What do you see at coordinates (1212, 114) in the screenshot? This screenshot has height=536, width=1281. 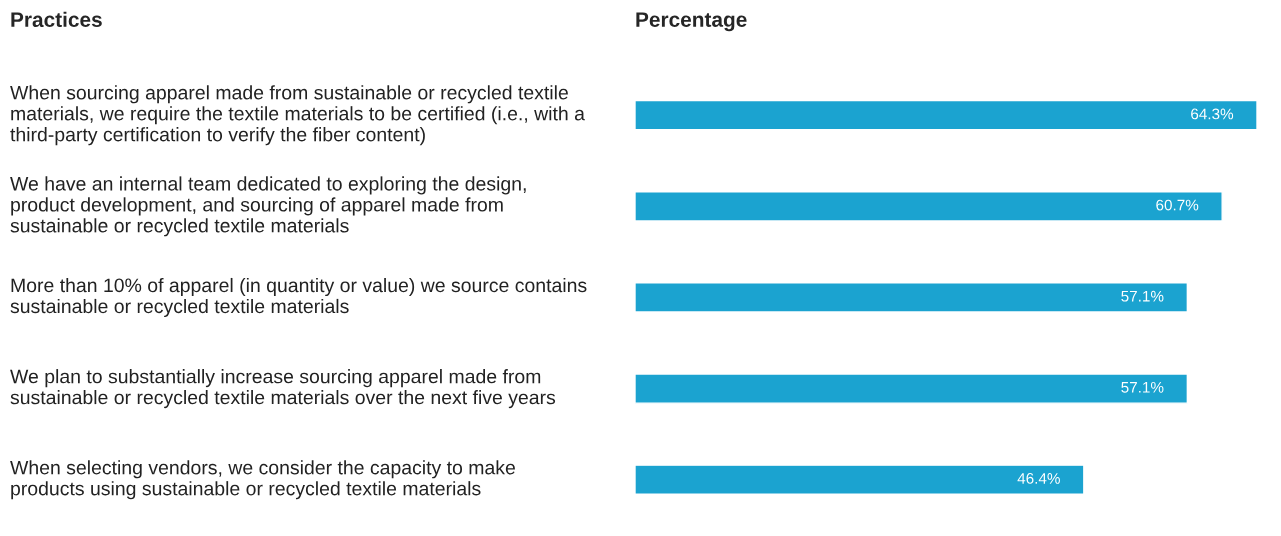 I see `data-label: 64.3%` at bounding box center [1212, 114].